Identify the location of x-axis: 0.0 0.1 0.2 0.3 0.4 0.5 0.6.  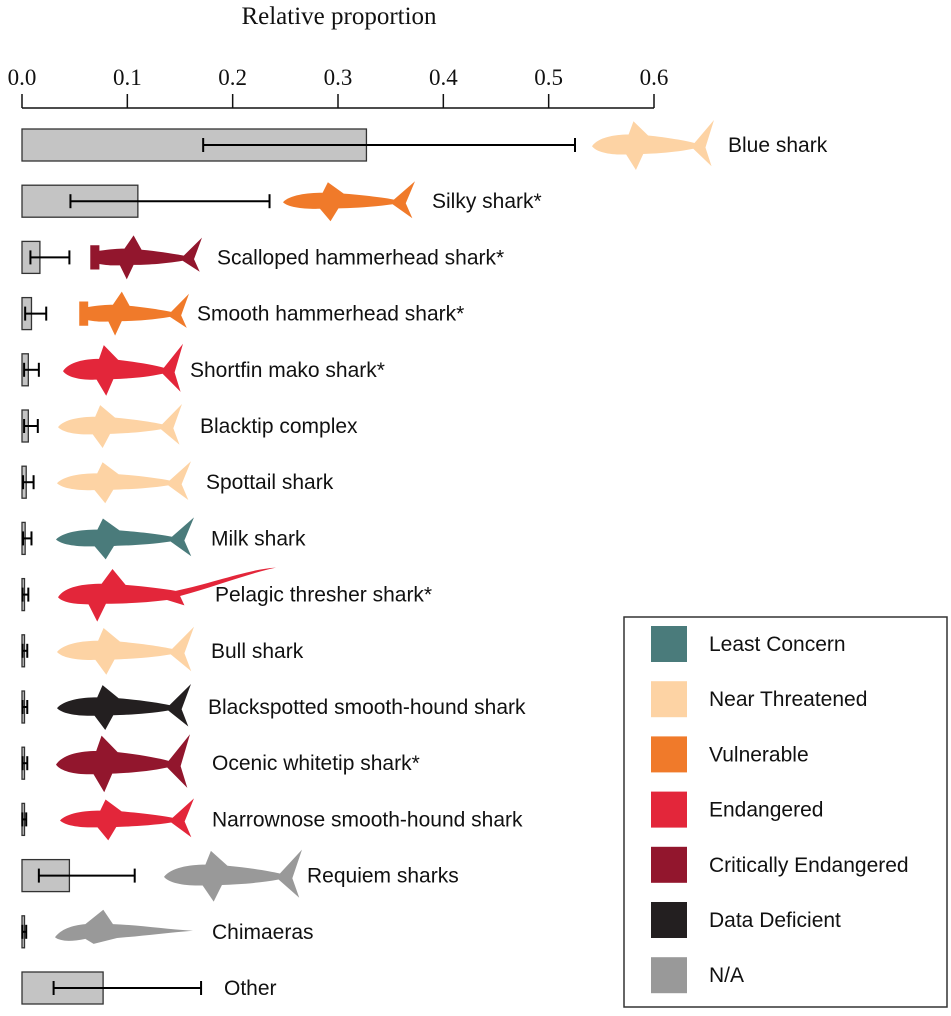
(338, 87).